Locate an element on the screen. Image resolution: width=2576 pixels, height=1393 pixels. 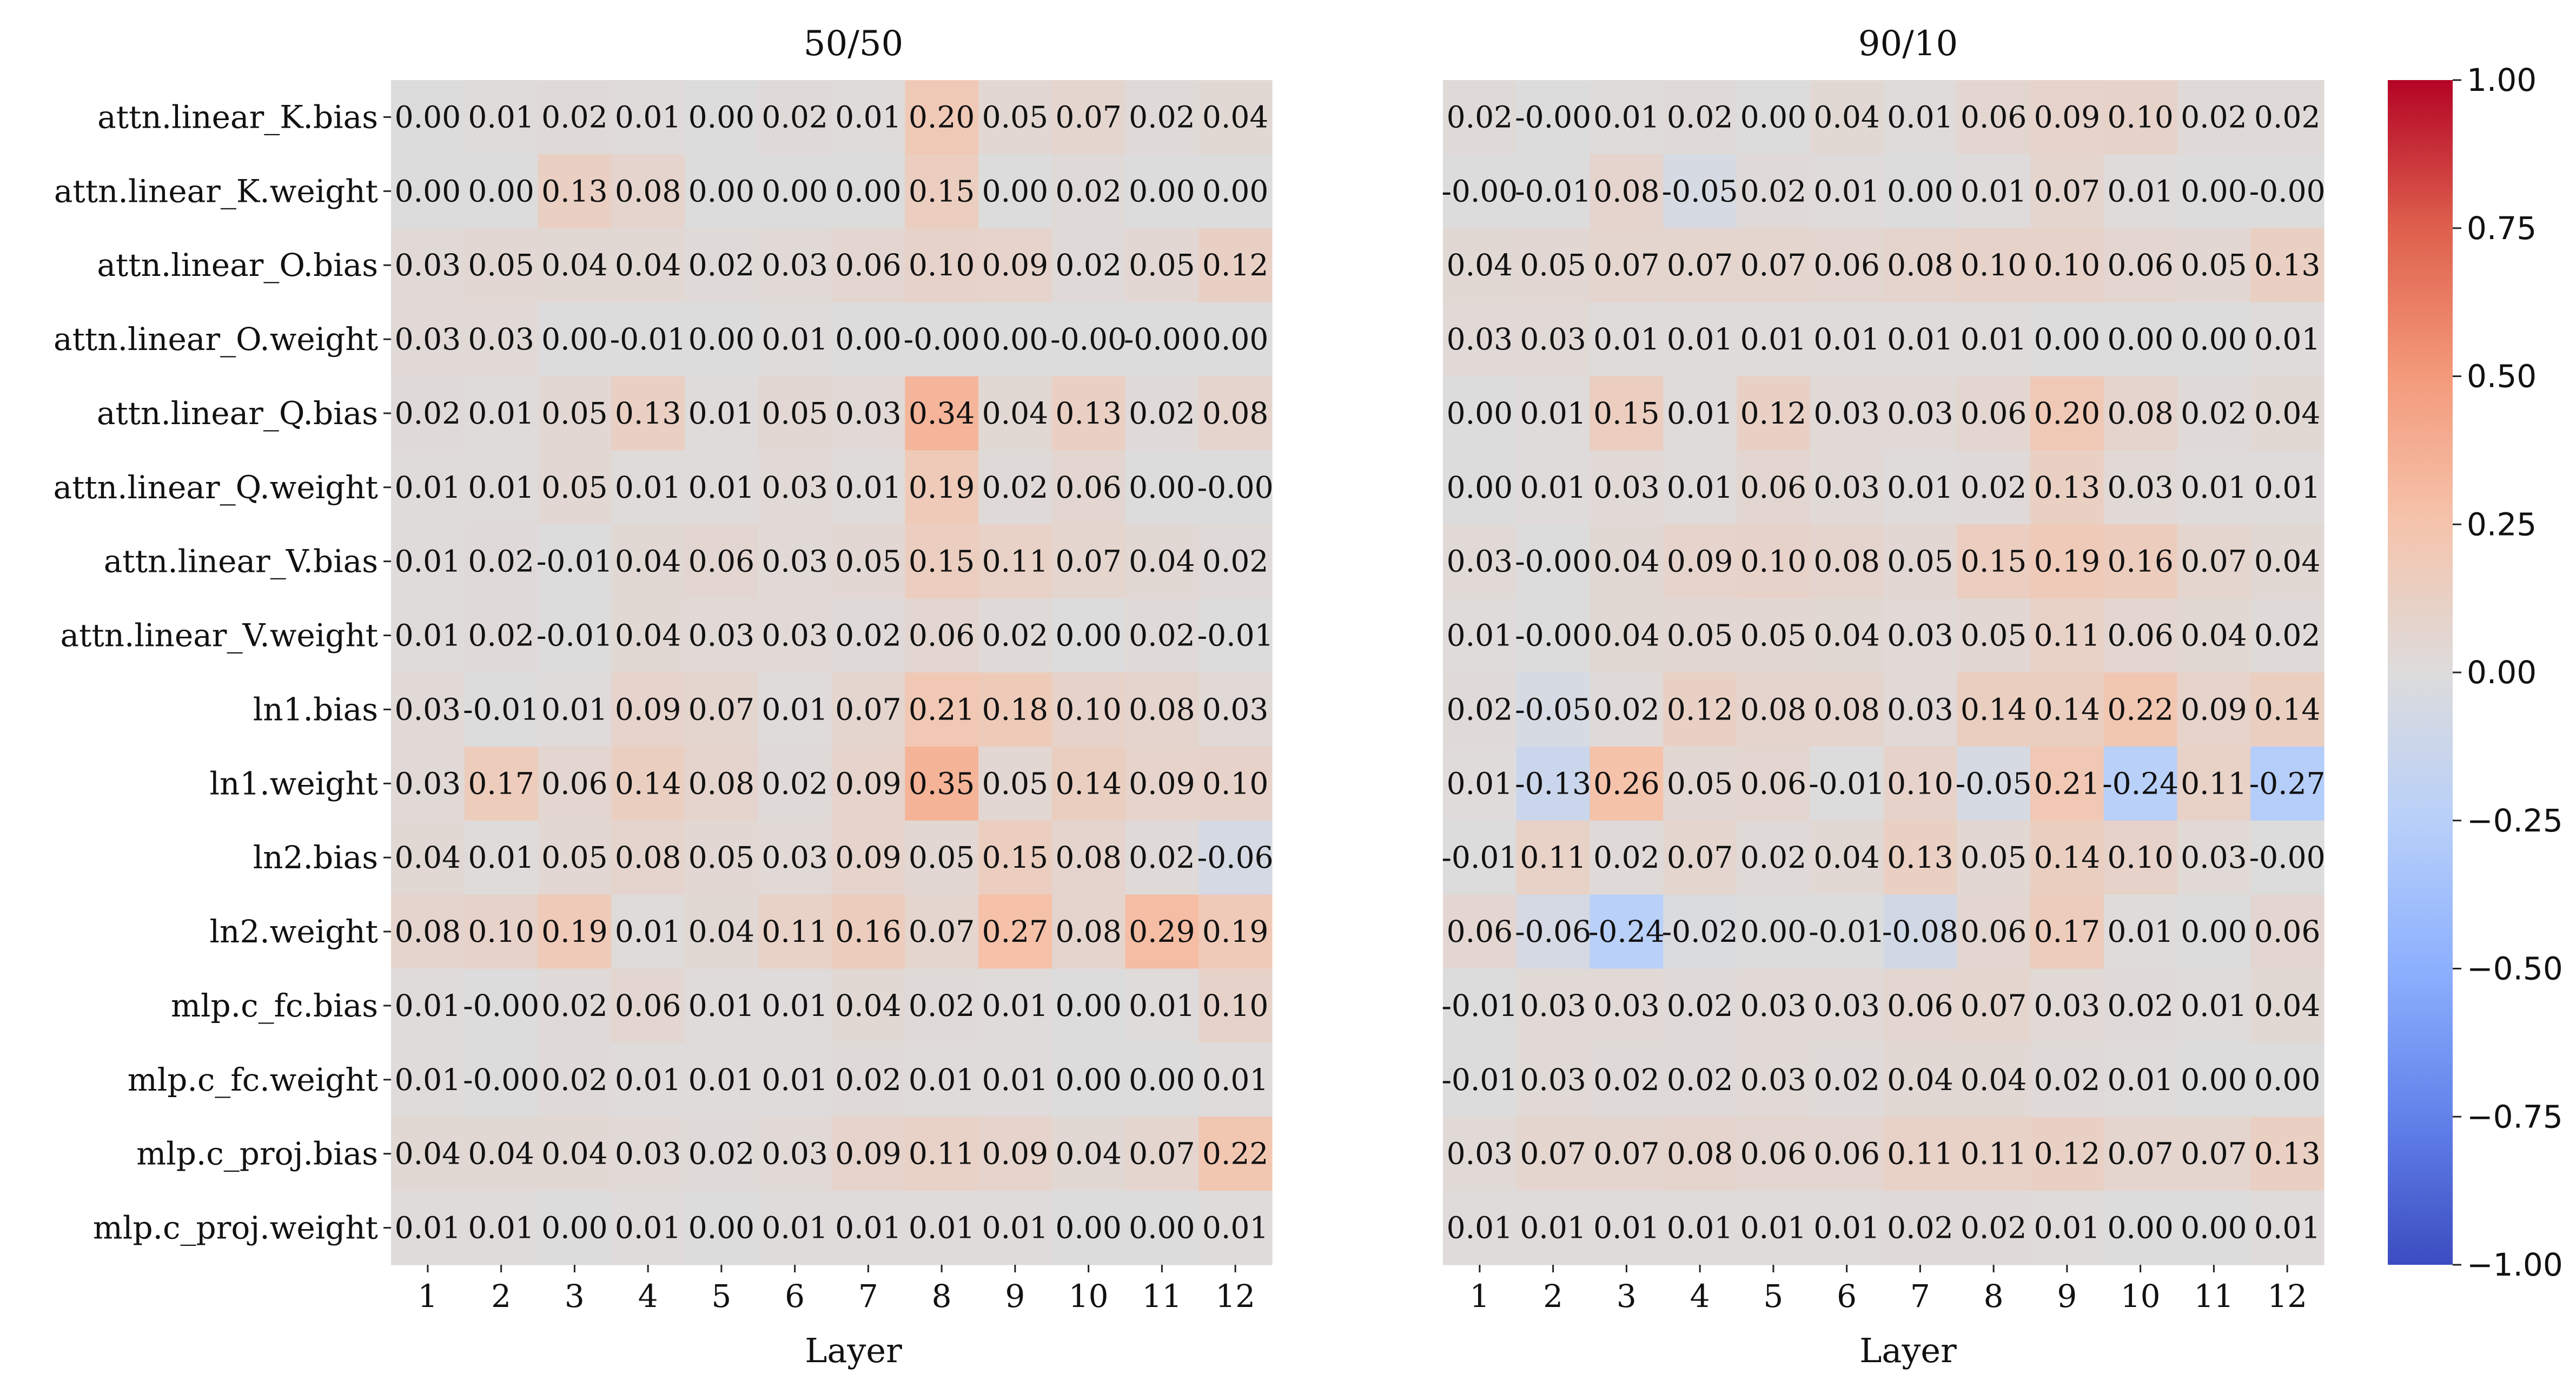
cell-value-label: 0.19 is located at coordinates (1235, 931).